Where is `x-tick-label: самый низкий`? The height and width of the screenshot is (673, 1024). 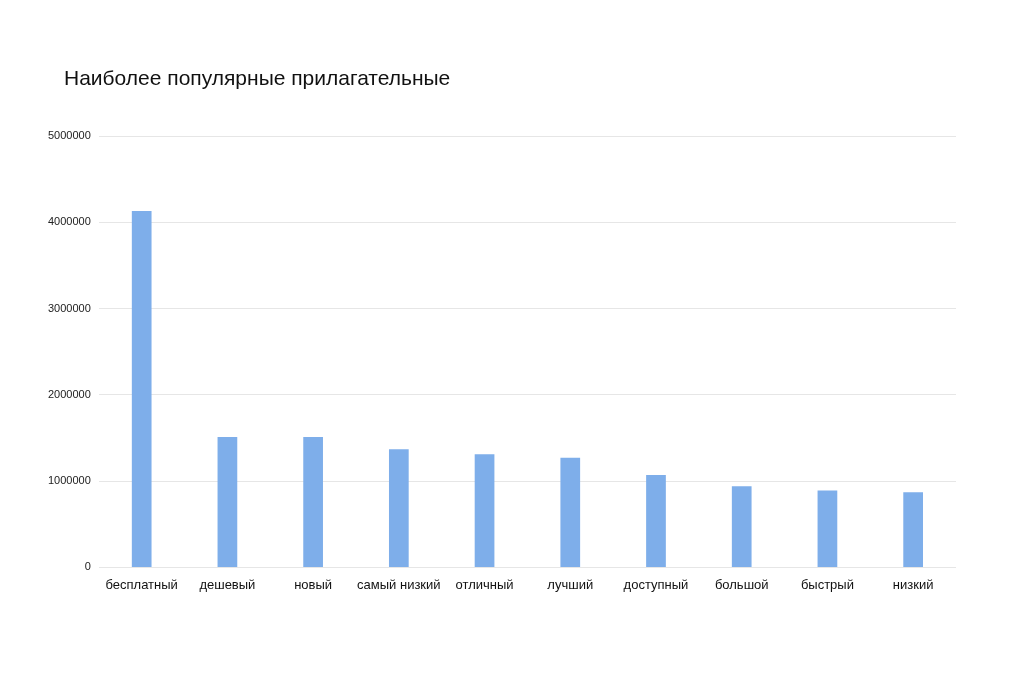 x-tick-label: самый низкий is located at coordinates (399, 584).